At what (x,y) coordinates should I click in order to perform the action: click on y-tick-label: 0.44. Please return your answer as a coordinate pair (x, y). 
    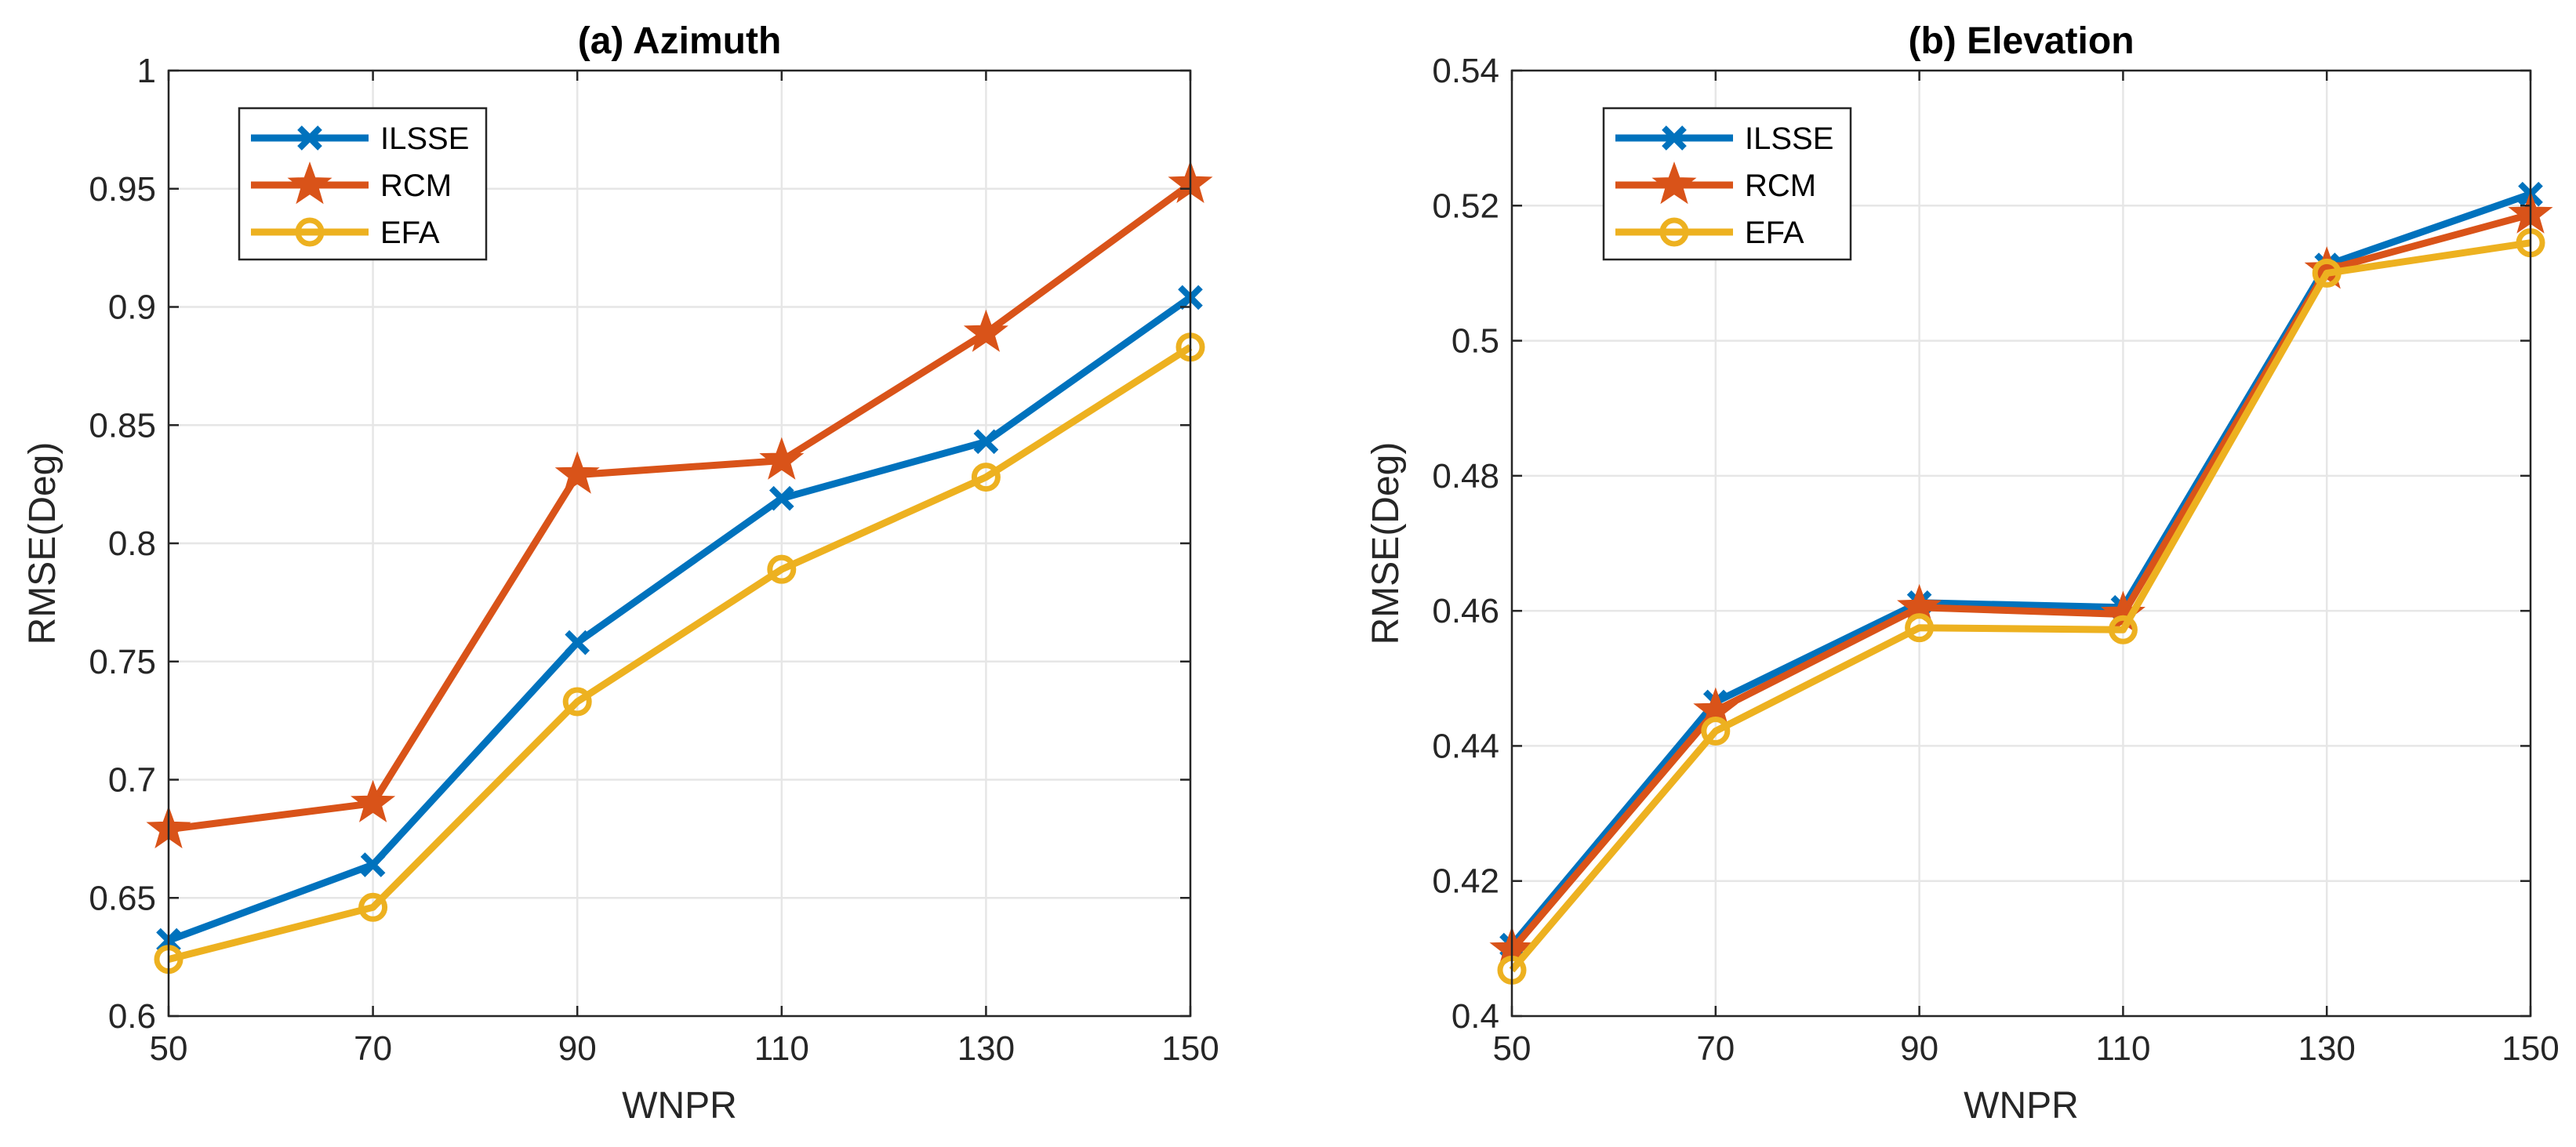
    Looking at the image, I should click on (1465, 746).